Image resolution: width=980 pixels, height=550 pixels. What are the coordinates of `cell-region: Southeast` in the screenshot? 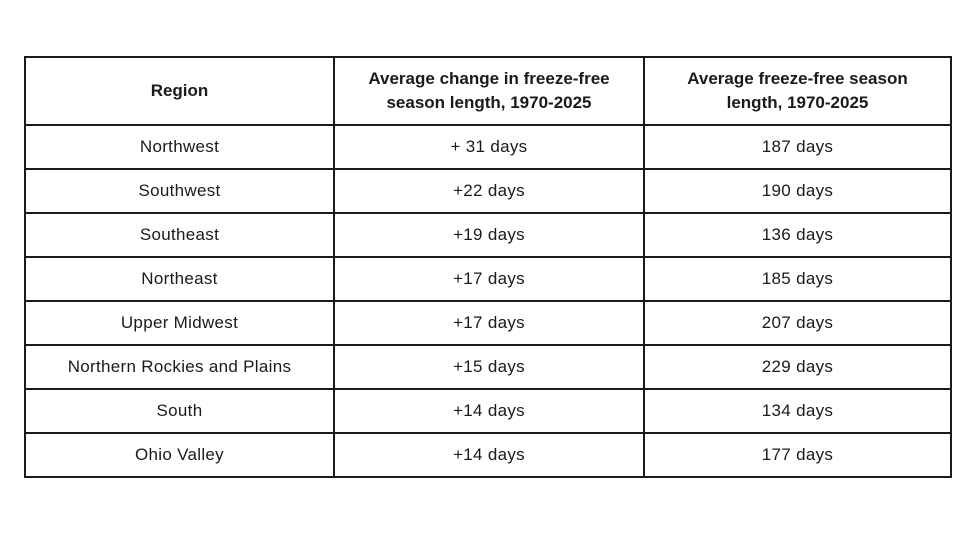 It's located at (179, 235).